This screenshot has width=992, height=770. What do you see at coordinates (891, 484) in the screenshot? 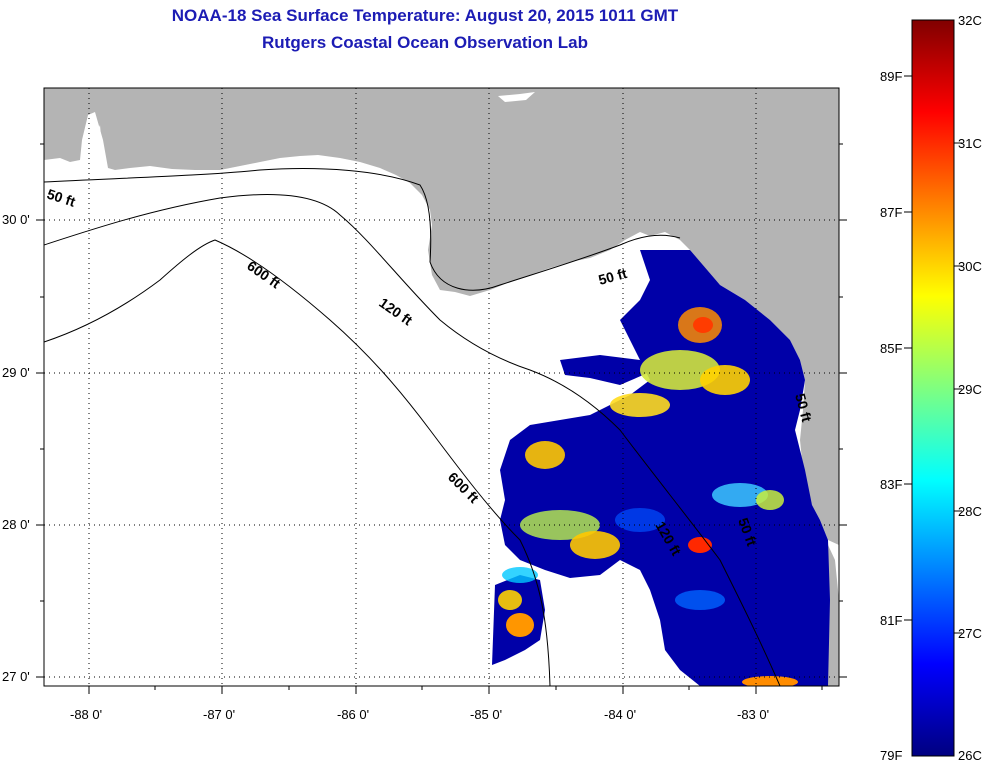
I see `colorbar-label-83f: 83F` at bounding box center [891, 484].